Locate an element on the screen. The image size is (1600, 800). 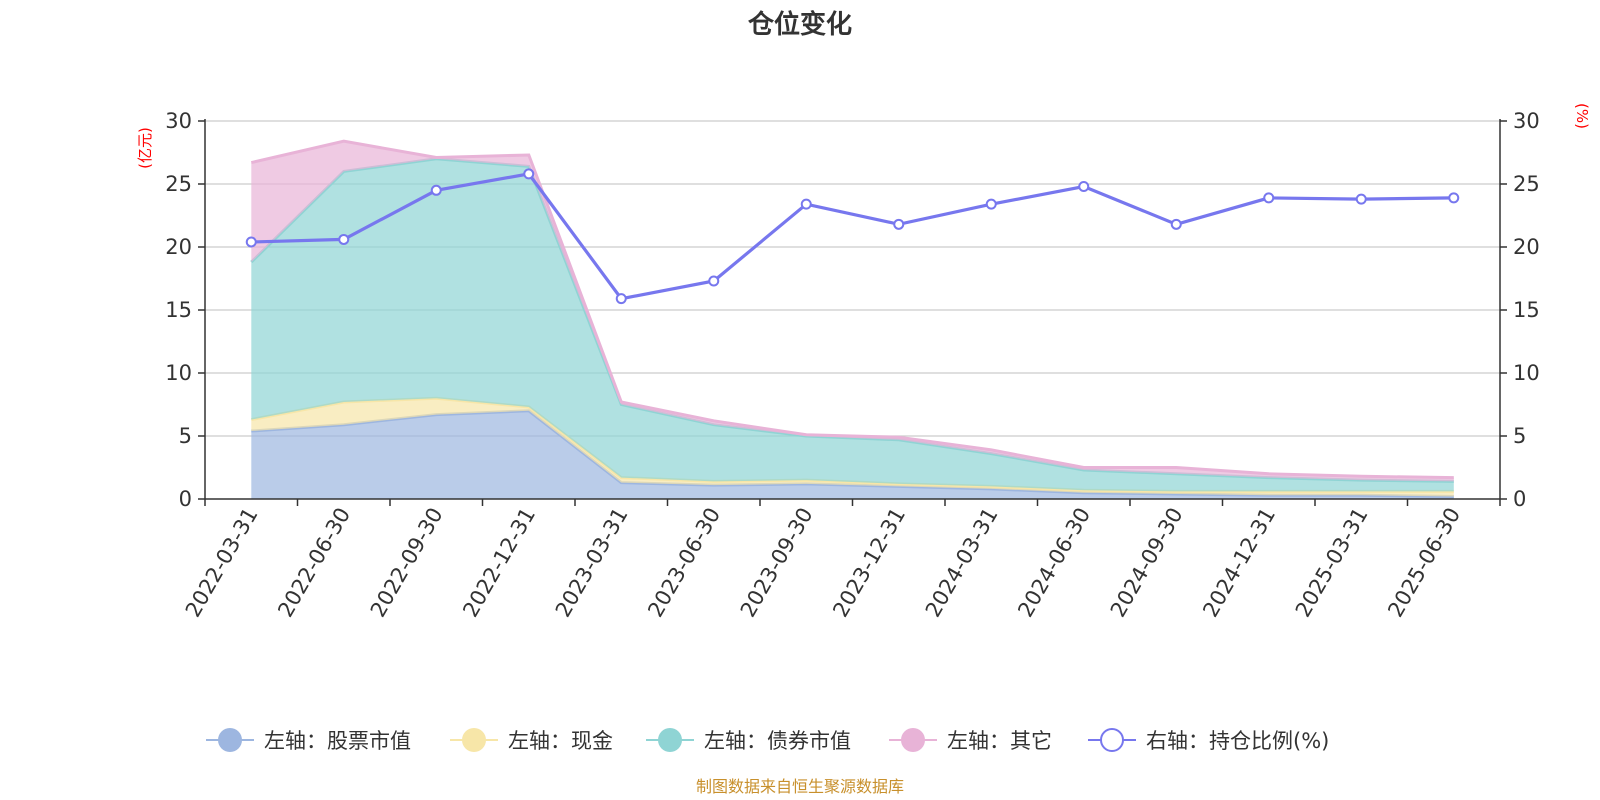
x-tick-label: 2025-03-31 is located at coordinates (1332, 563).